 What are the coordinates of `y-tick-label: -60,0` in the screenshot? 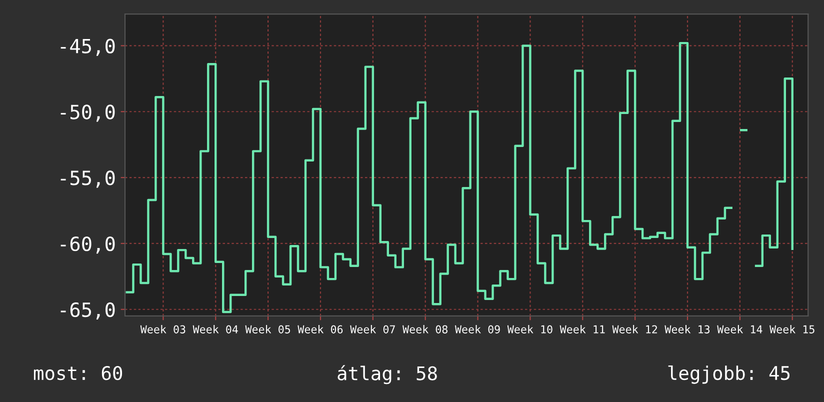 It's located at (87, 245).